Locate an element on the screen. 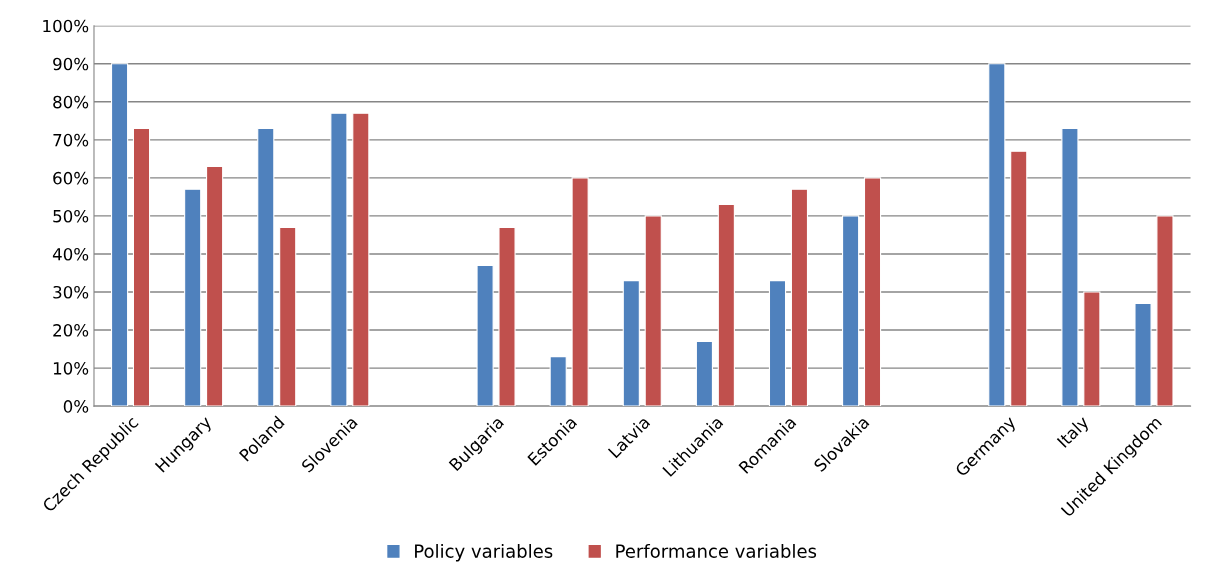 The image size is (1205, 572). y-tick-label: 10% is located at coordinates (71, 368).